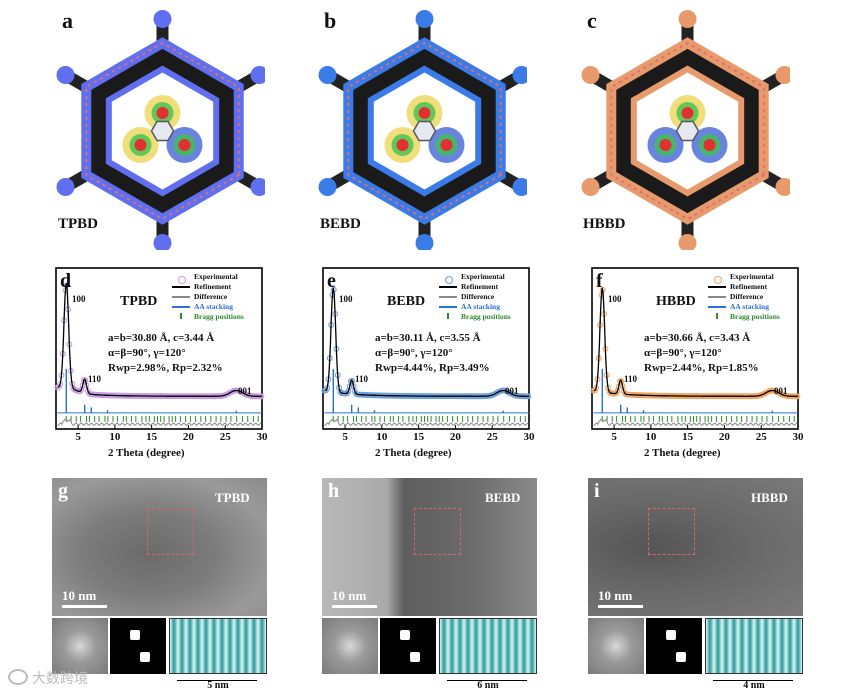 This screenshot has width=841, height=692. What do you see at coordinates (139, 301) in the screenshot?
I see `xrd-sample-name: TPBD` at bounding box center [139, 301].